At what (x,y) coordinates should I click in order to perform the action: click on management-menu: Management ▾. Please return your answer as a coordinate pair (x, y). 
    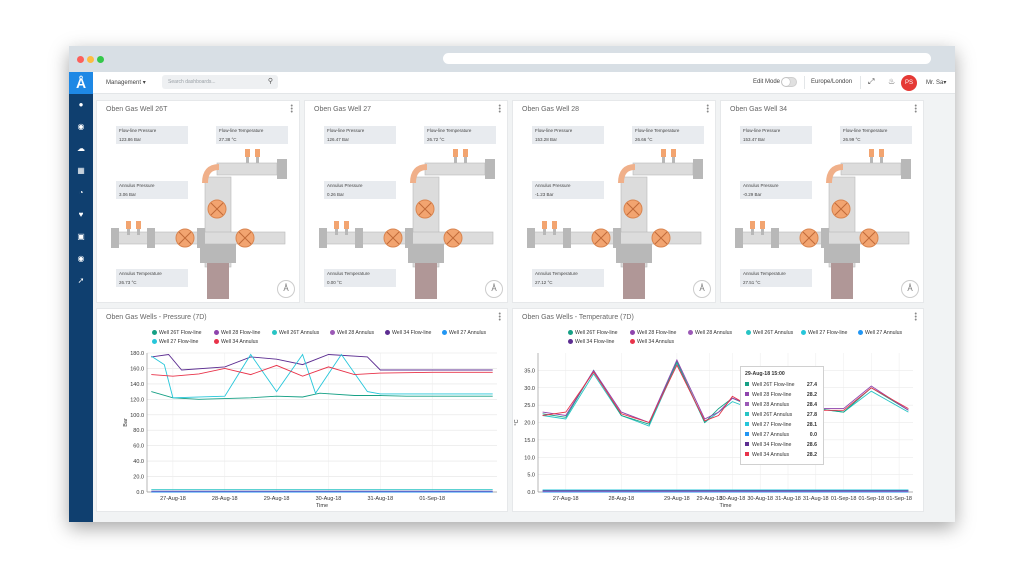
    Looking at the image, I should click on (126, 83).